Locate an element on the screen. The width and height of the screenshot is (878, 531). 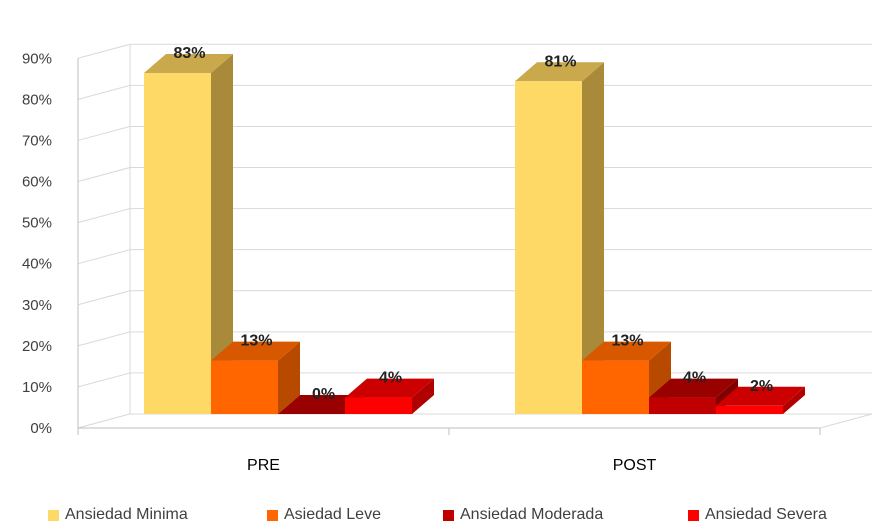
y-tick-label: 90% is located at coordinates (37, 58).